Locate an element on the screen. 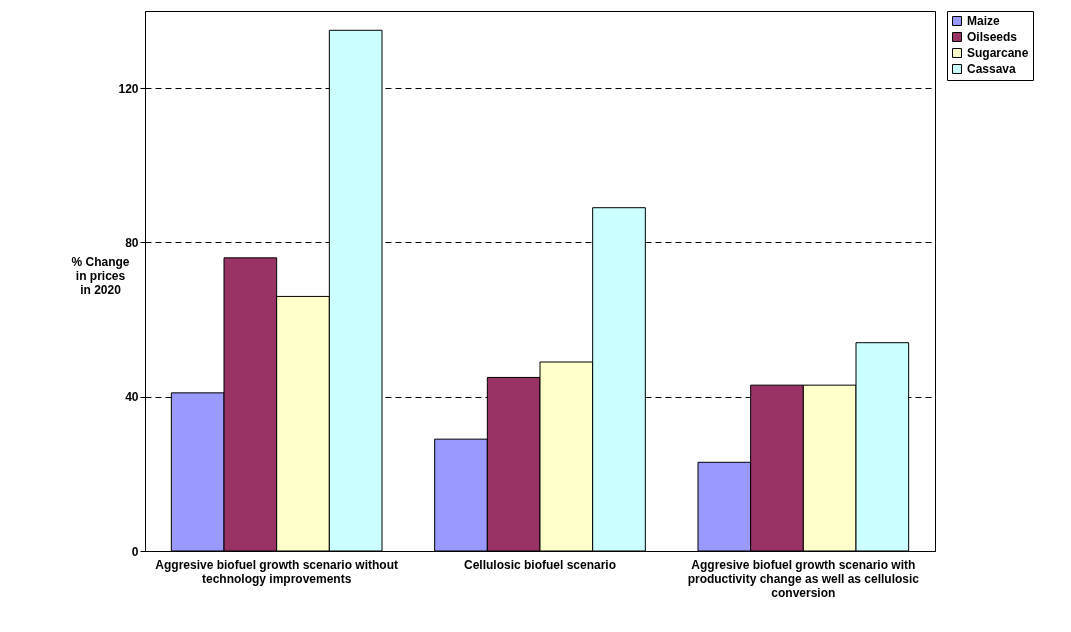  legend-label: Maize is located at coordinates (983, 21).